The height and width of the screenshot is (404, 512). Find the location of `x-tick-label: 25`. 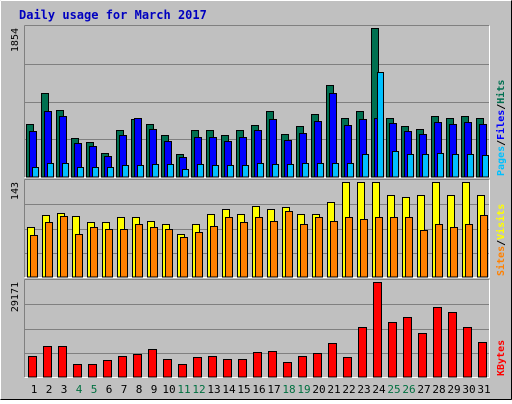

x-tick-label: 25 is located at coordinates (393, 389).